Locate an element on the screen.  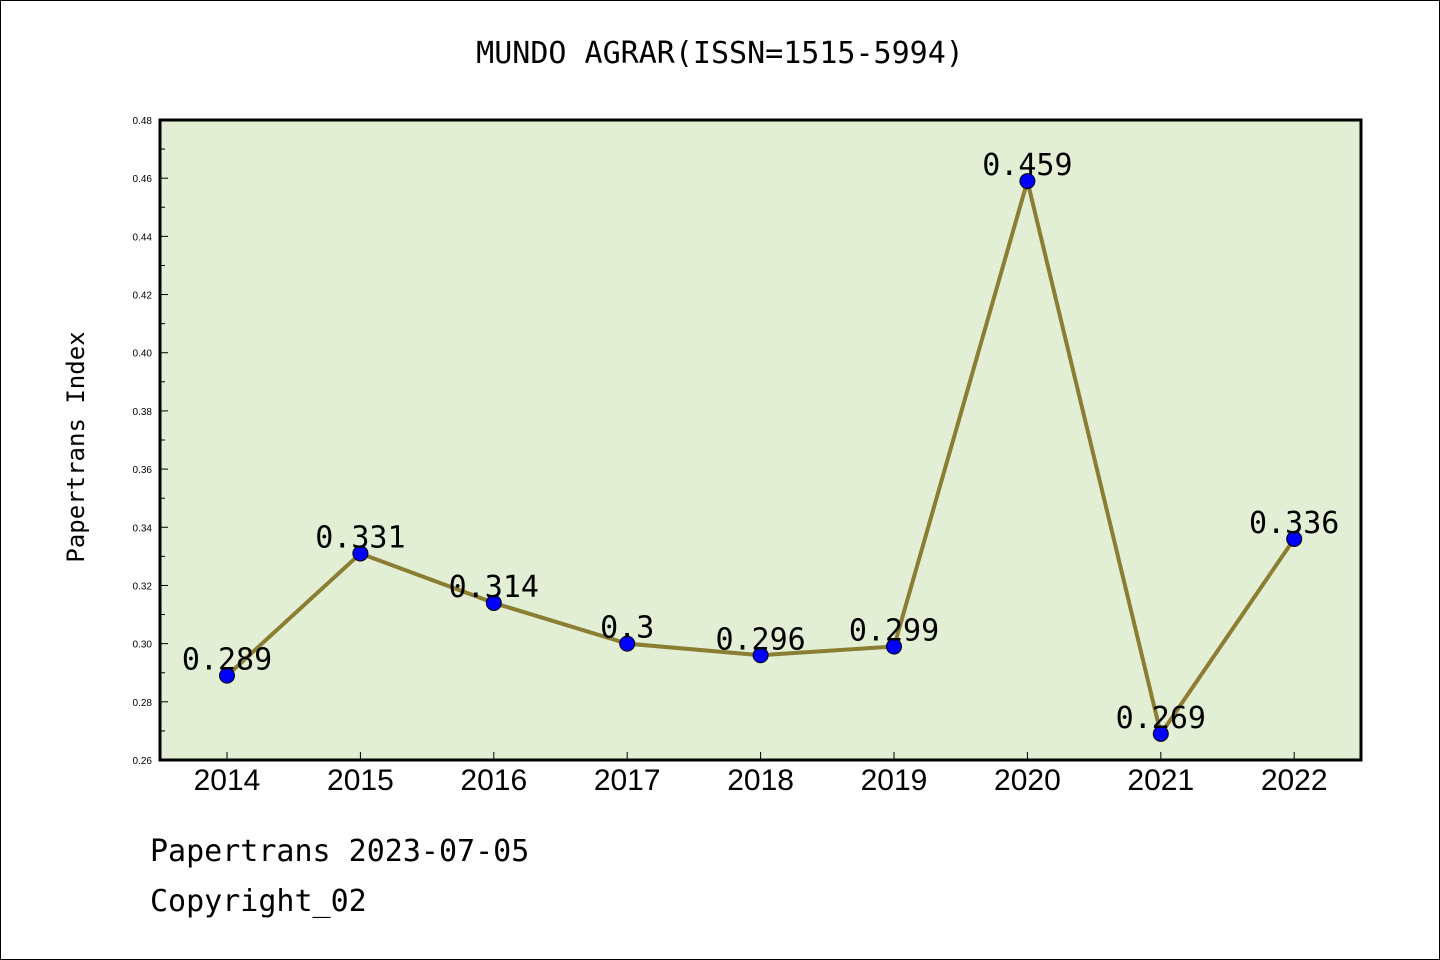
x-axis: 2014 2015 2016 2017 2018 2019 2020 2021 2022 is located at coordinates (761, 774).